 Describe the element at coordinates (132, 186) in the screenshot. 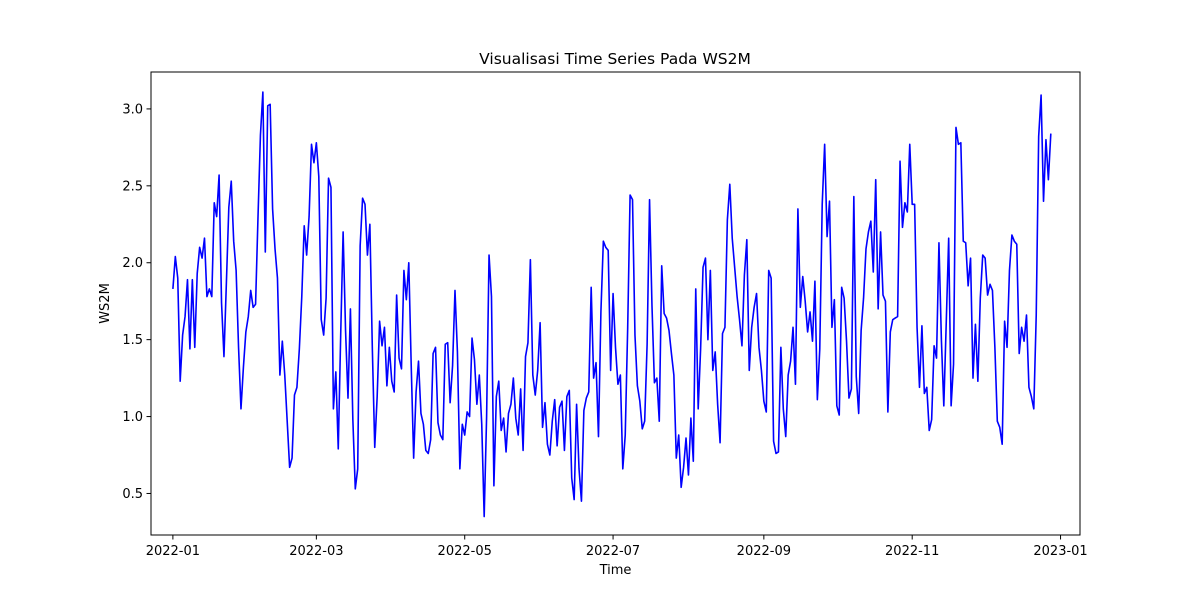

I see `y-tick-label: 2.5` at that location.